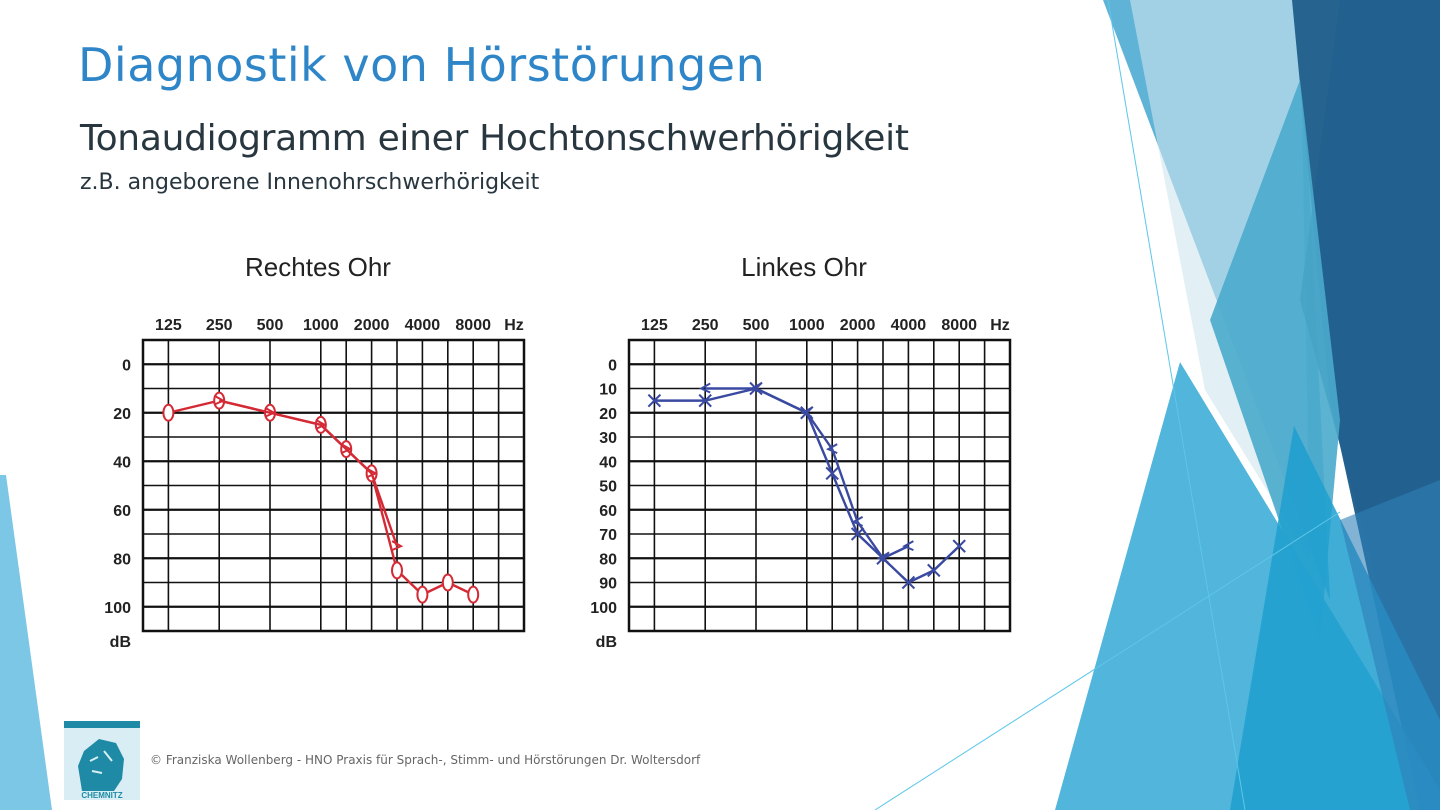 This screenshot has height=810, width=1440. Describe the element at coordinates (26, 642) in the screenshot. I see `left-sliver-shape` at that location.